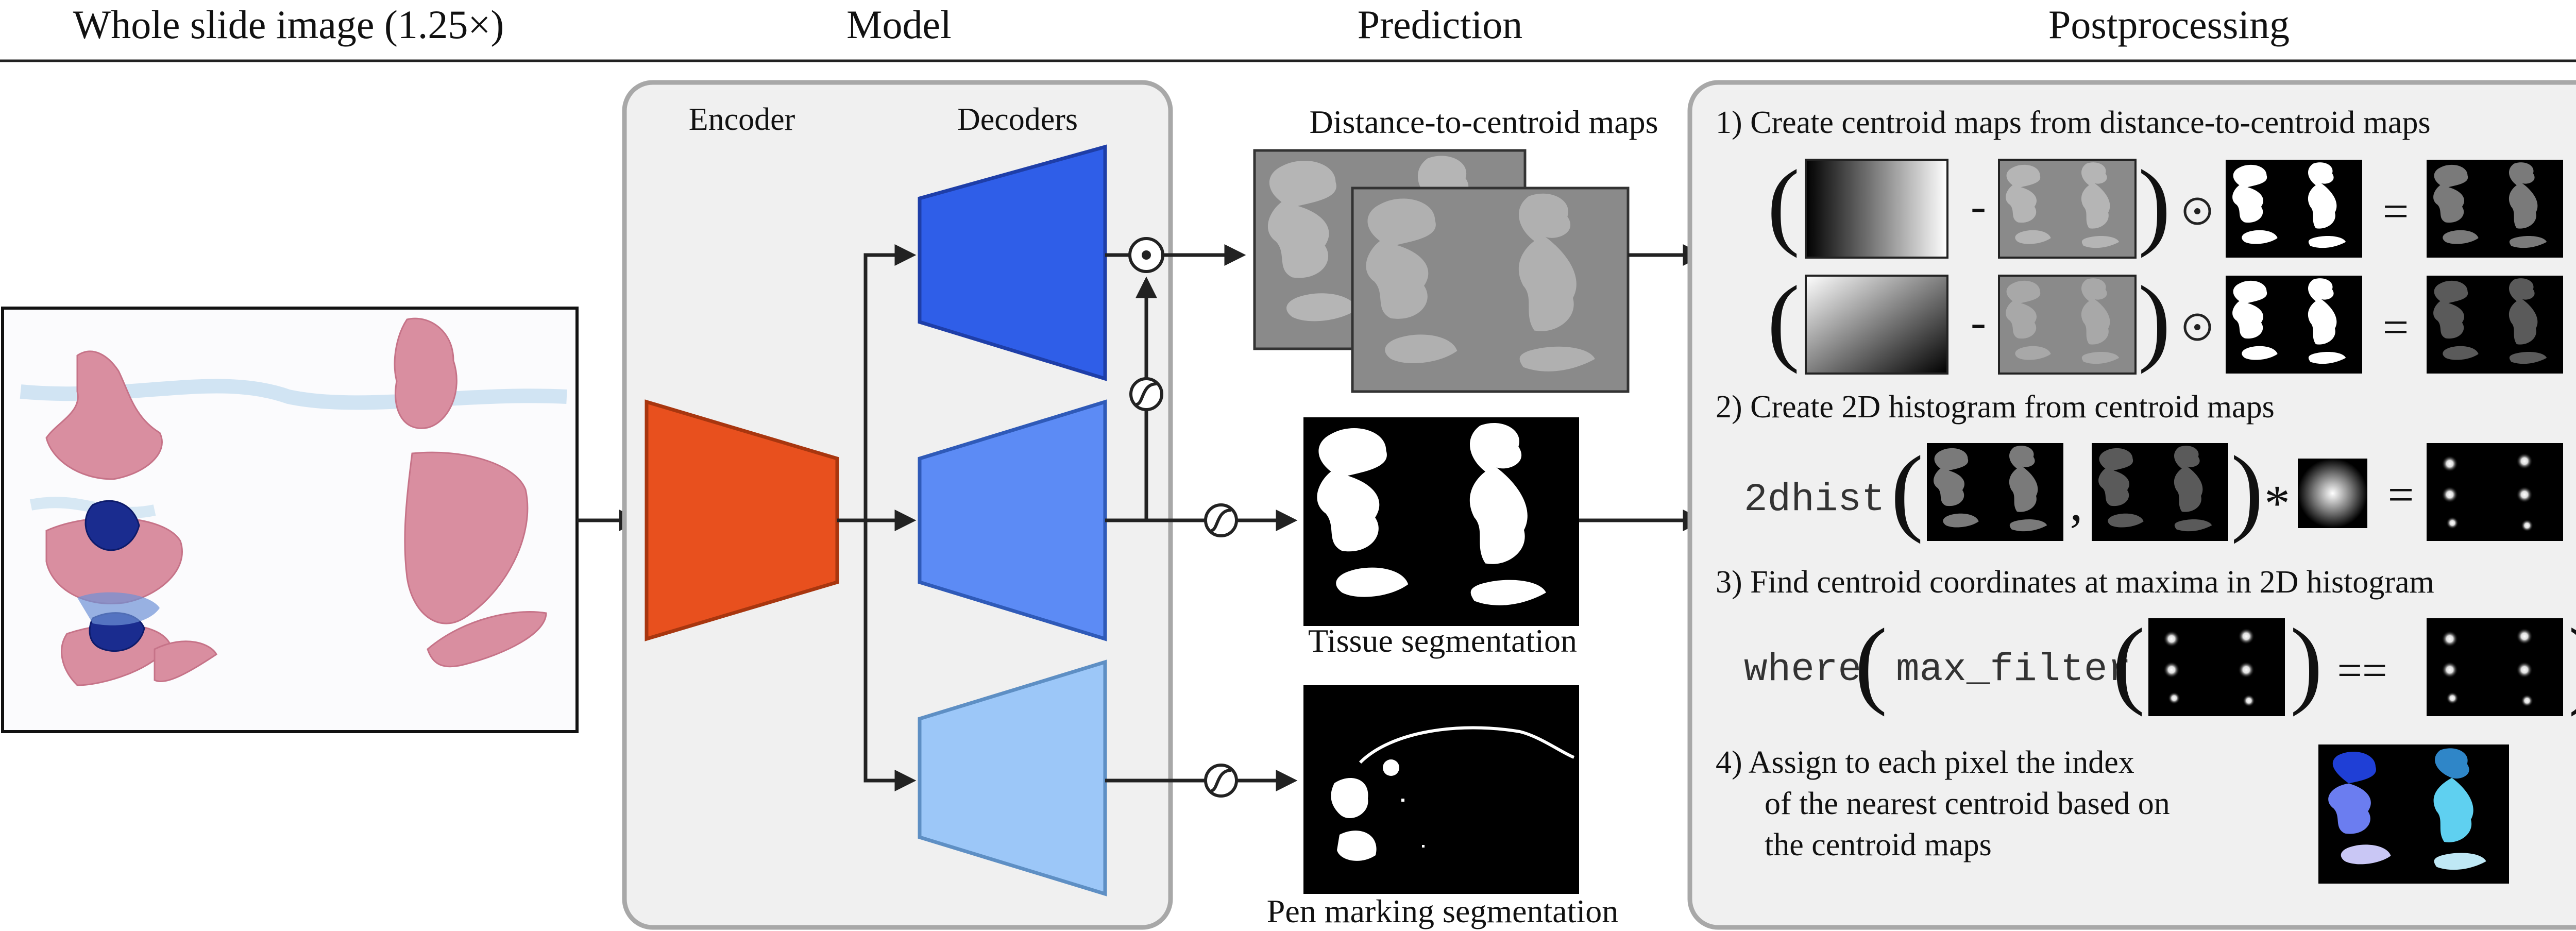 The image size is (2576, 931). Describe the element at coordinates (1012, 520) in the screenshot. I see `decoder-tissue` at that location.